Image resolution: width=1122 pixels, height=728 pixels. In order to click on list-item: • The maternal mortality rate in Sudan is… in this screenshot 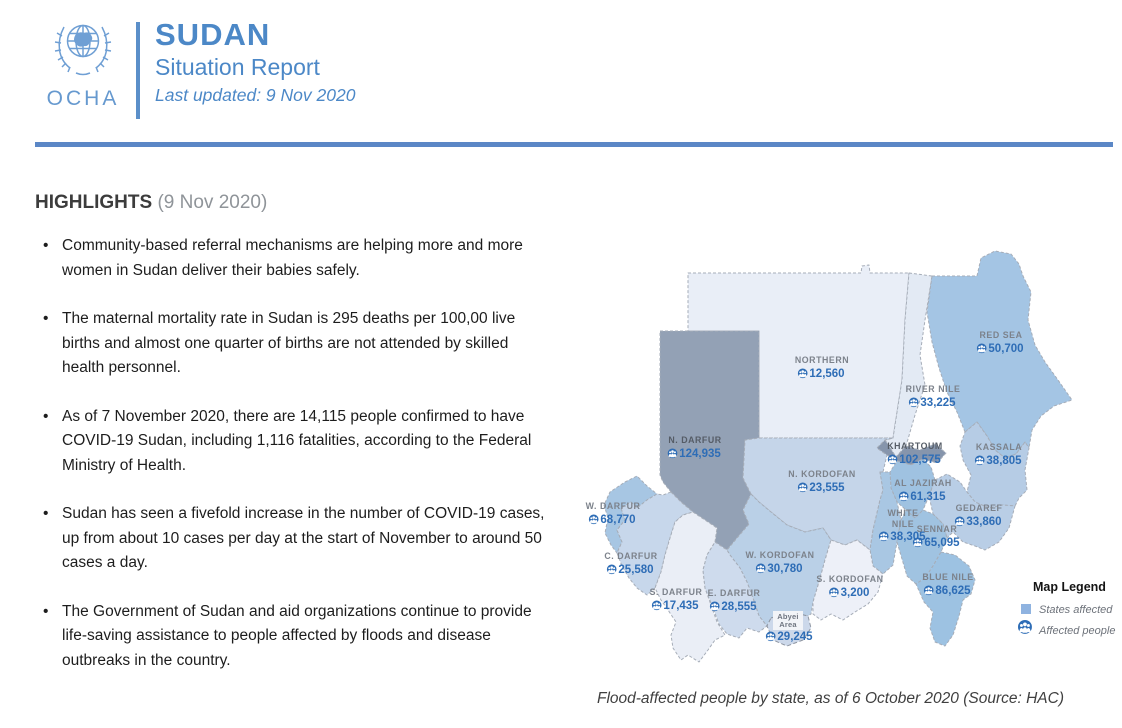, I will do `click(293, 344)`.